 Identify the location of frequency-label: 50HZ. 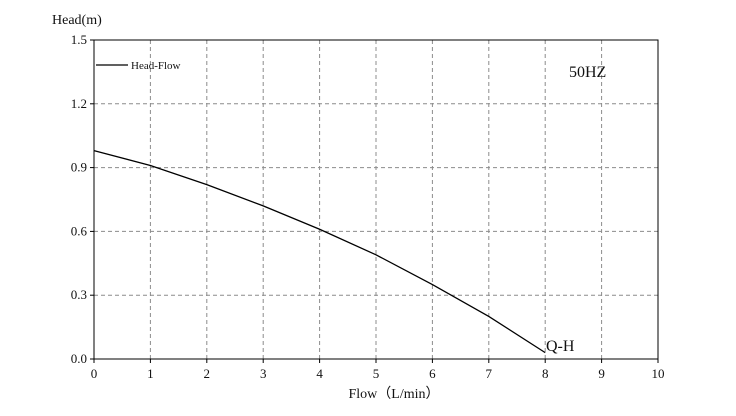
(587, 72).